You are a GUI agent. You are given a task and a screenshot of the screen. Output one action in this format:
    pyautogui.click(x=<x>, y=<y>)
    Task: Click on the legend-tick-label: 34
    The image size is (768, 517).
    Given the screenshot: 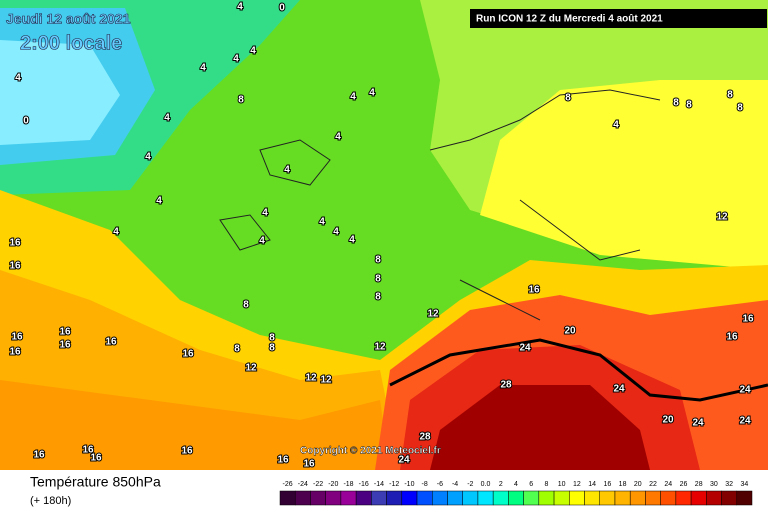 What is the action you would take?
    pyautogui.click(x=744, y=484)
    